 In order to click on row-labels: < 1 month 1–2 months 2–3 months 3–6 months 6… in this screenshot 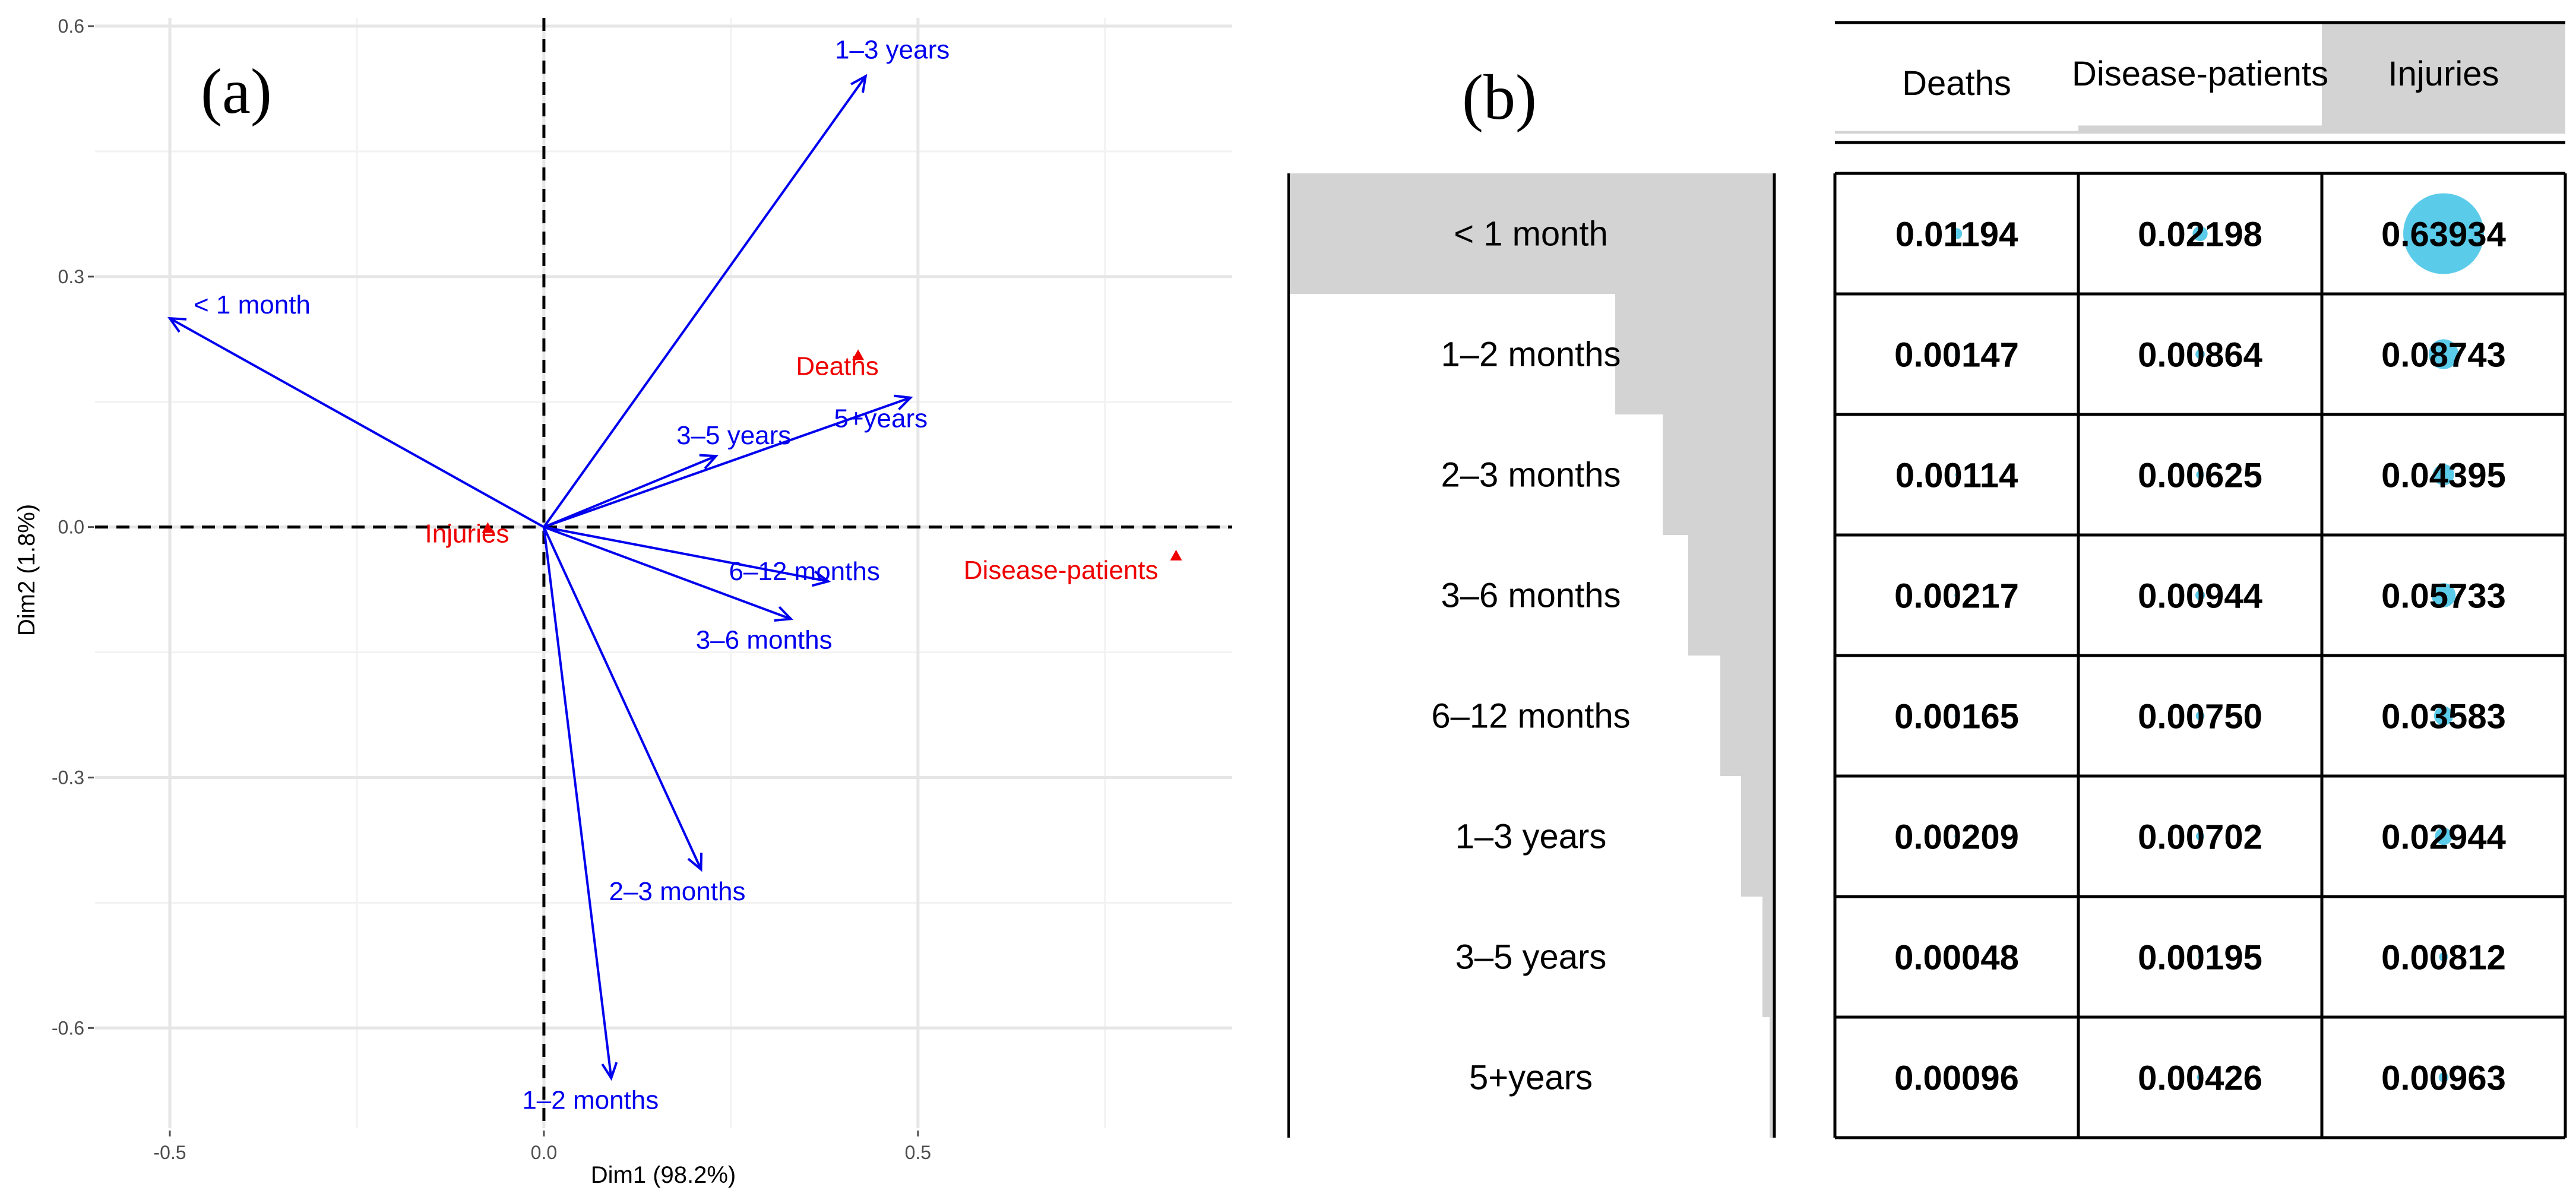, I will do `click(1530, 656)`.